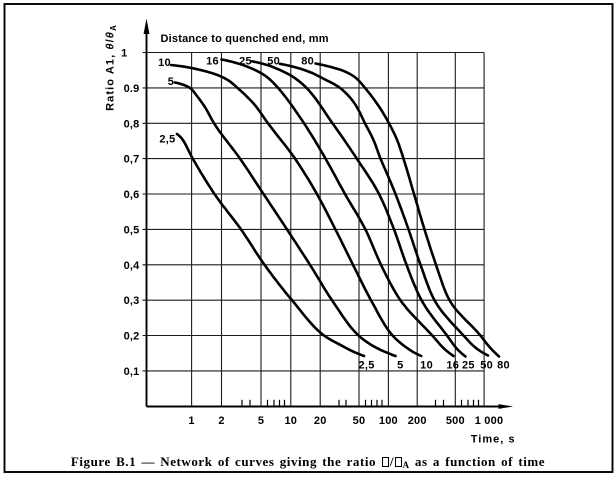 The image size is (616, 477). What do you see at coordinates (489, 421) in the screenshot?
I see `svg-text: 1 000` at bounding box center [489, 421].